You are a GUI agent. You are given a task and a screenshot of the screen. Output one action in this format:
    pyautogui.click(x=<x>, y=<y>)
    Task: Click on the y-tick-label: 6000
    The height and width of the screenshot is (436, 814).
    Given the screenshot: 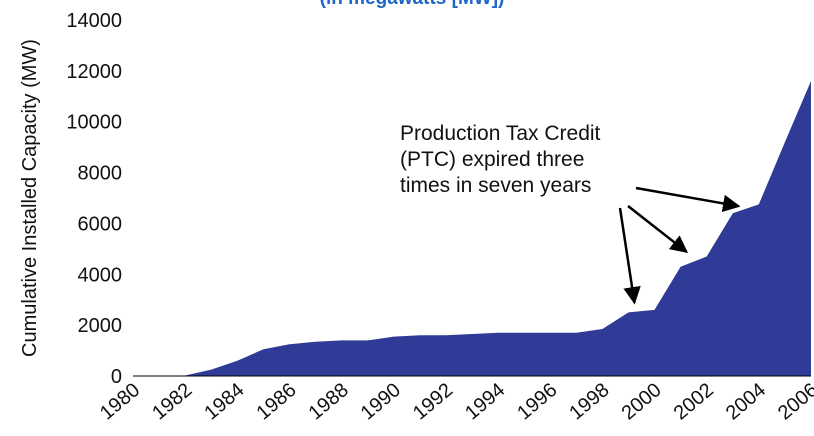 What is the action you would take?
    pyautogui.click(x=100, y=224)
    